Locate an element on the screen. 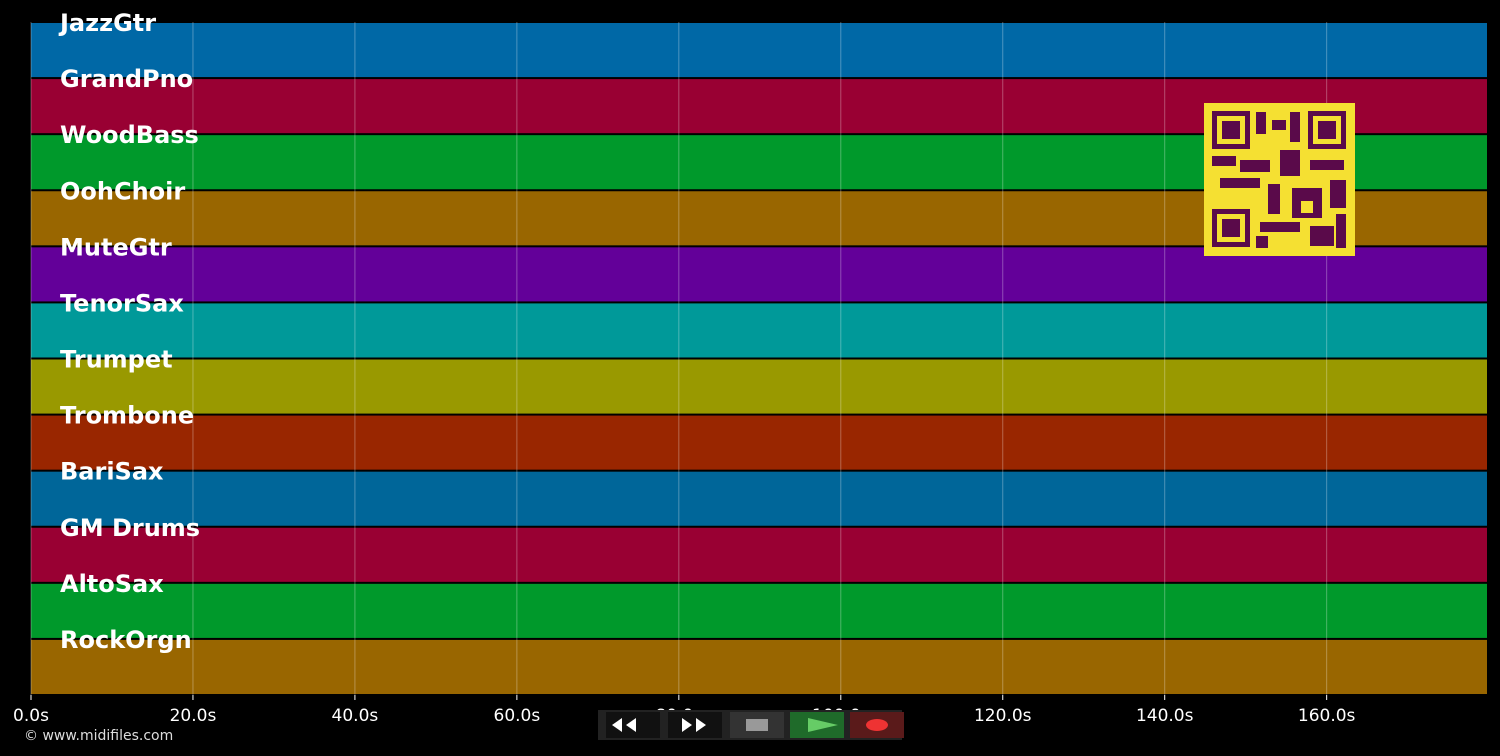 This screenshot has width=1500, height=756. track-name: OohChoir is located at coordinates (122, 191).